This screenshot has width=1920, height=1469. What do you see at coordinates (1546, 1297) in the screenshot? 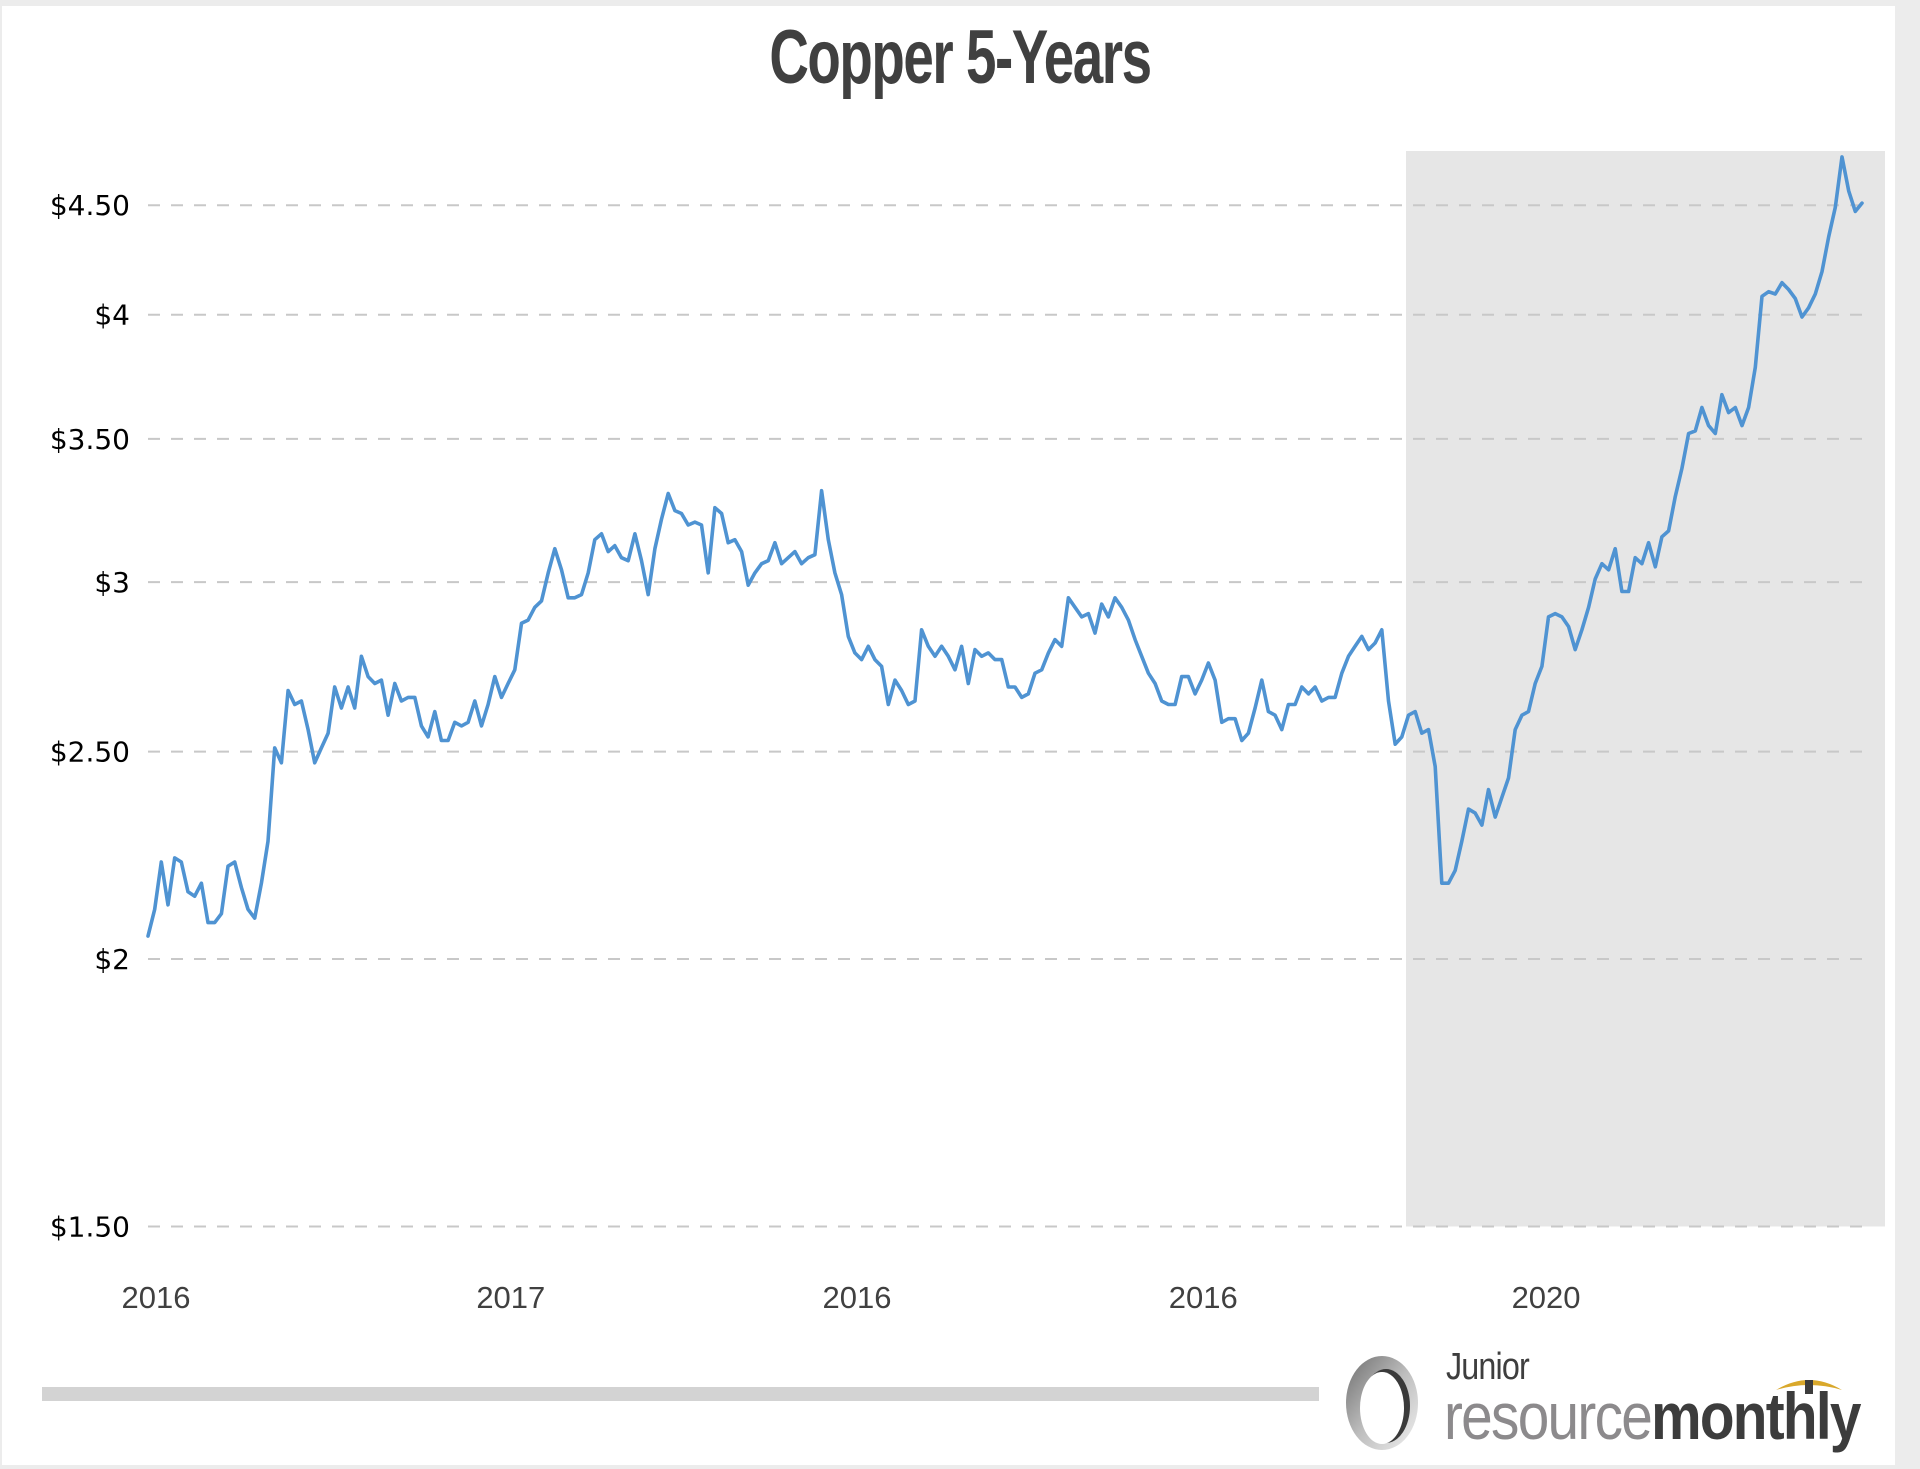
I see `x-tick-label: 2020` at bounding box center [1546, 1297].